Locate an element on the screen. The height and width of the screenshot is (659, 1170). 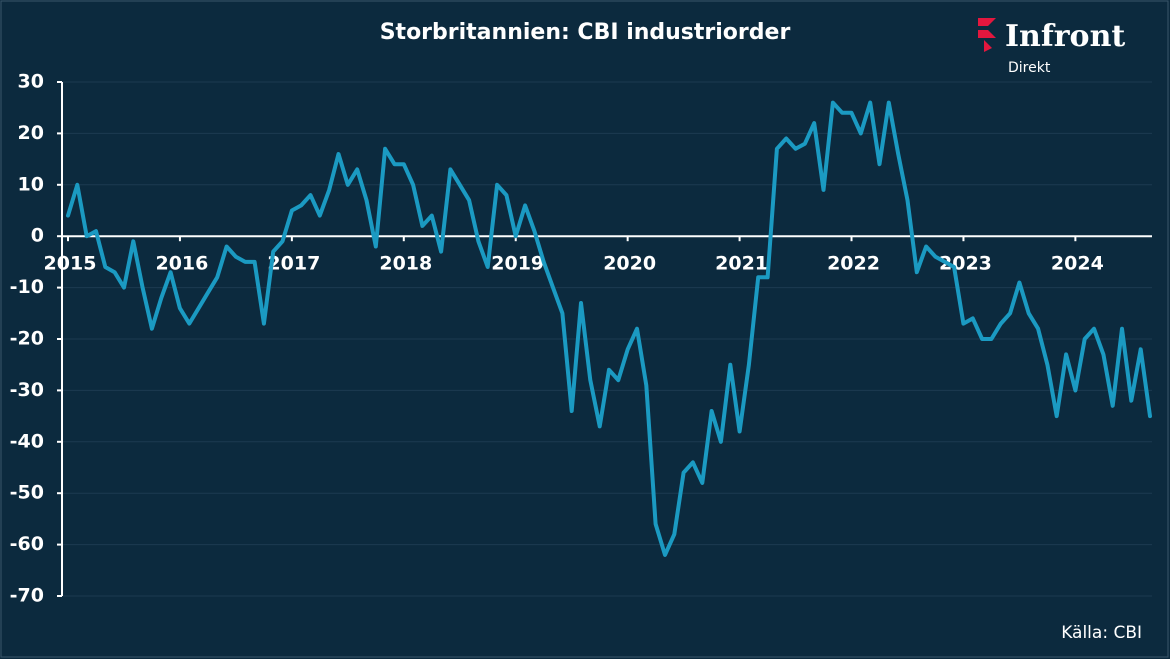
brand-name: Infront is located at coordinates (1065, 36).